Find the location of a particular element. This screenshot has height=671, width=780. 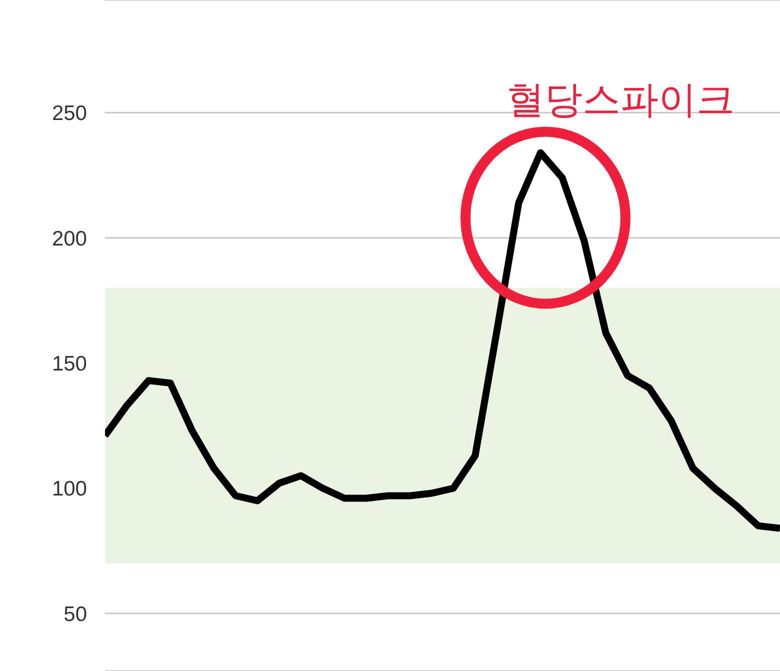

y-tick-label: 150 is located at coordinates (69, 364).